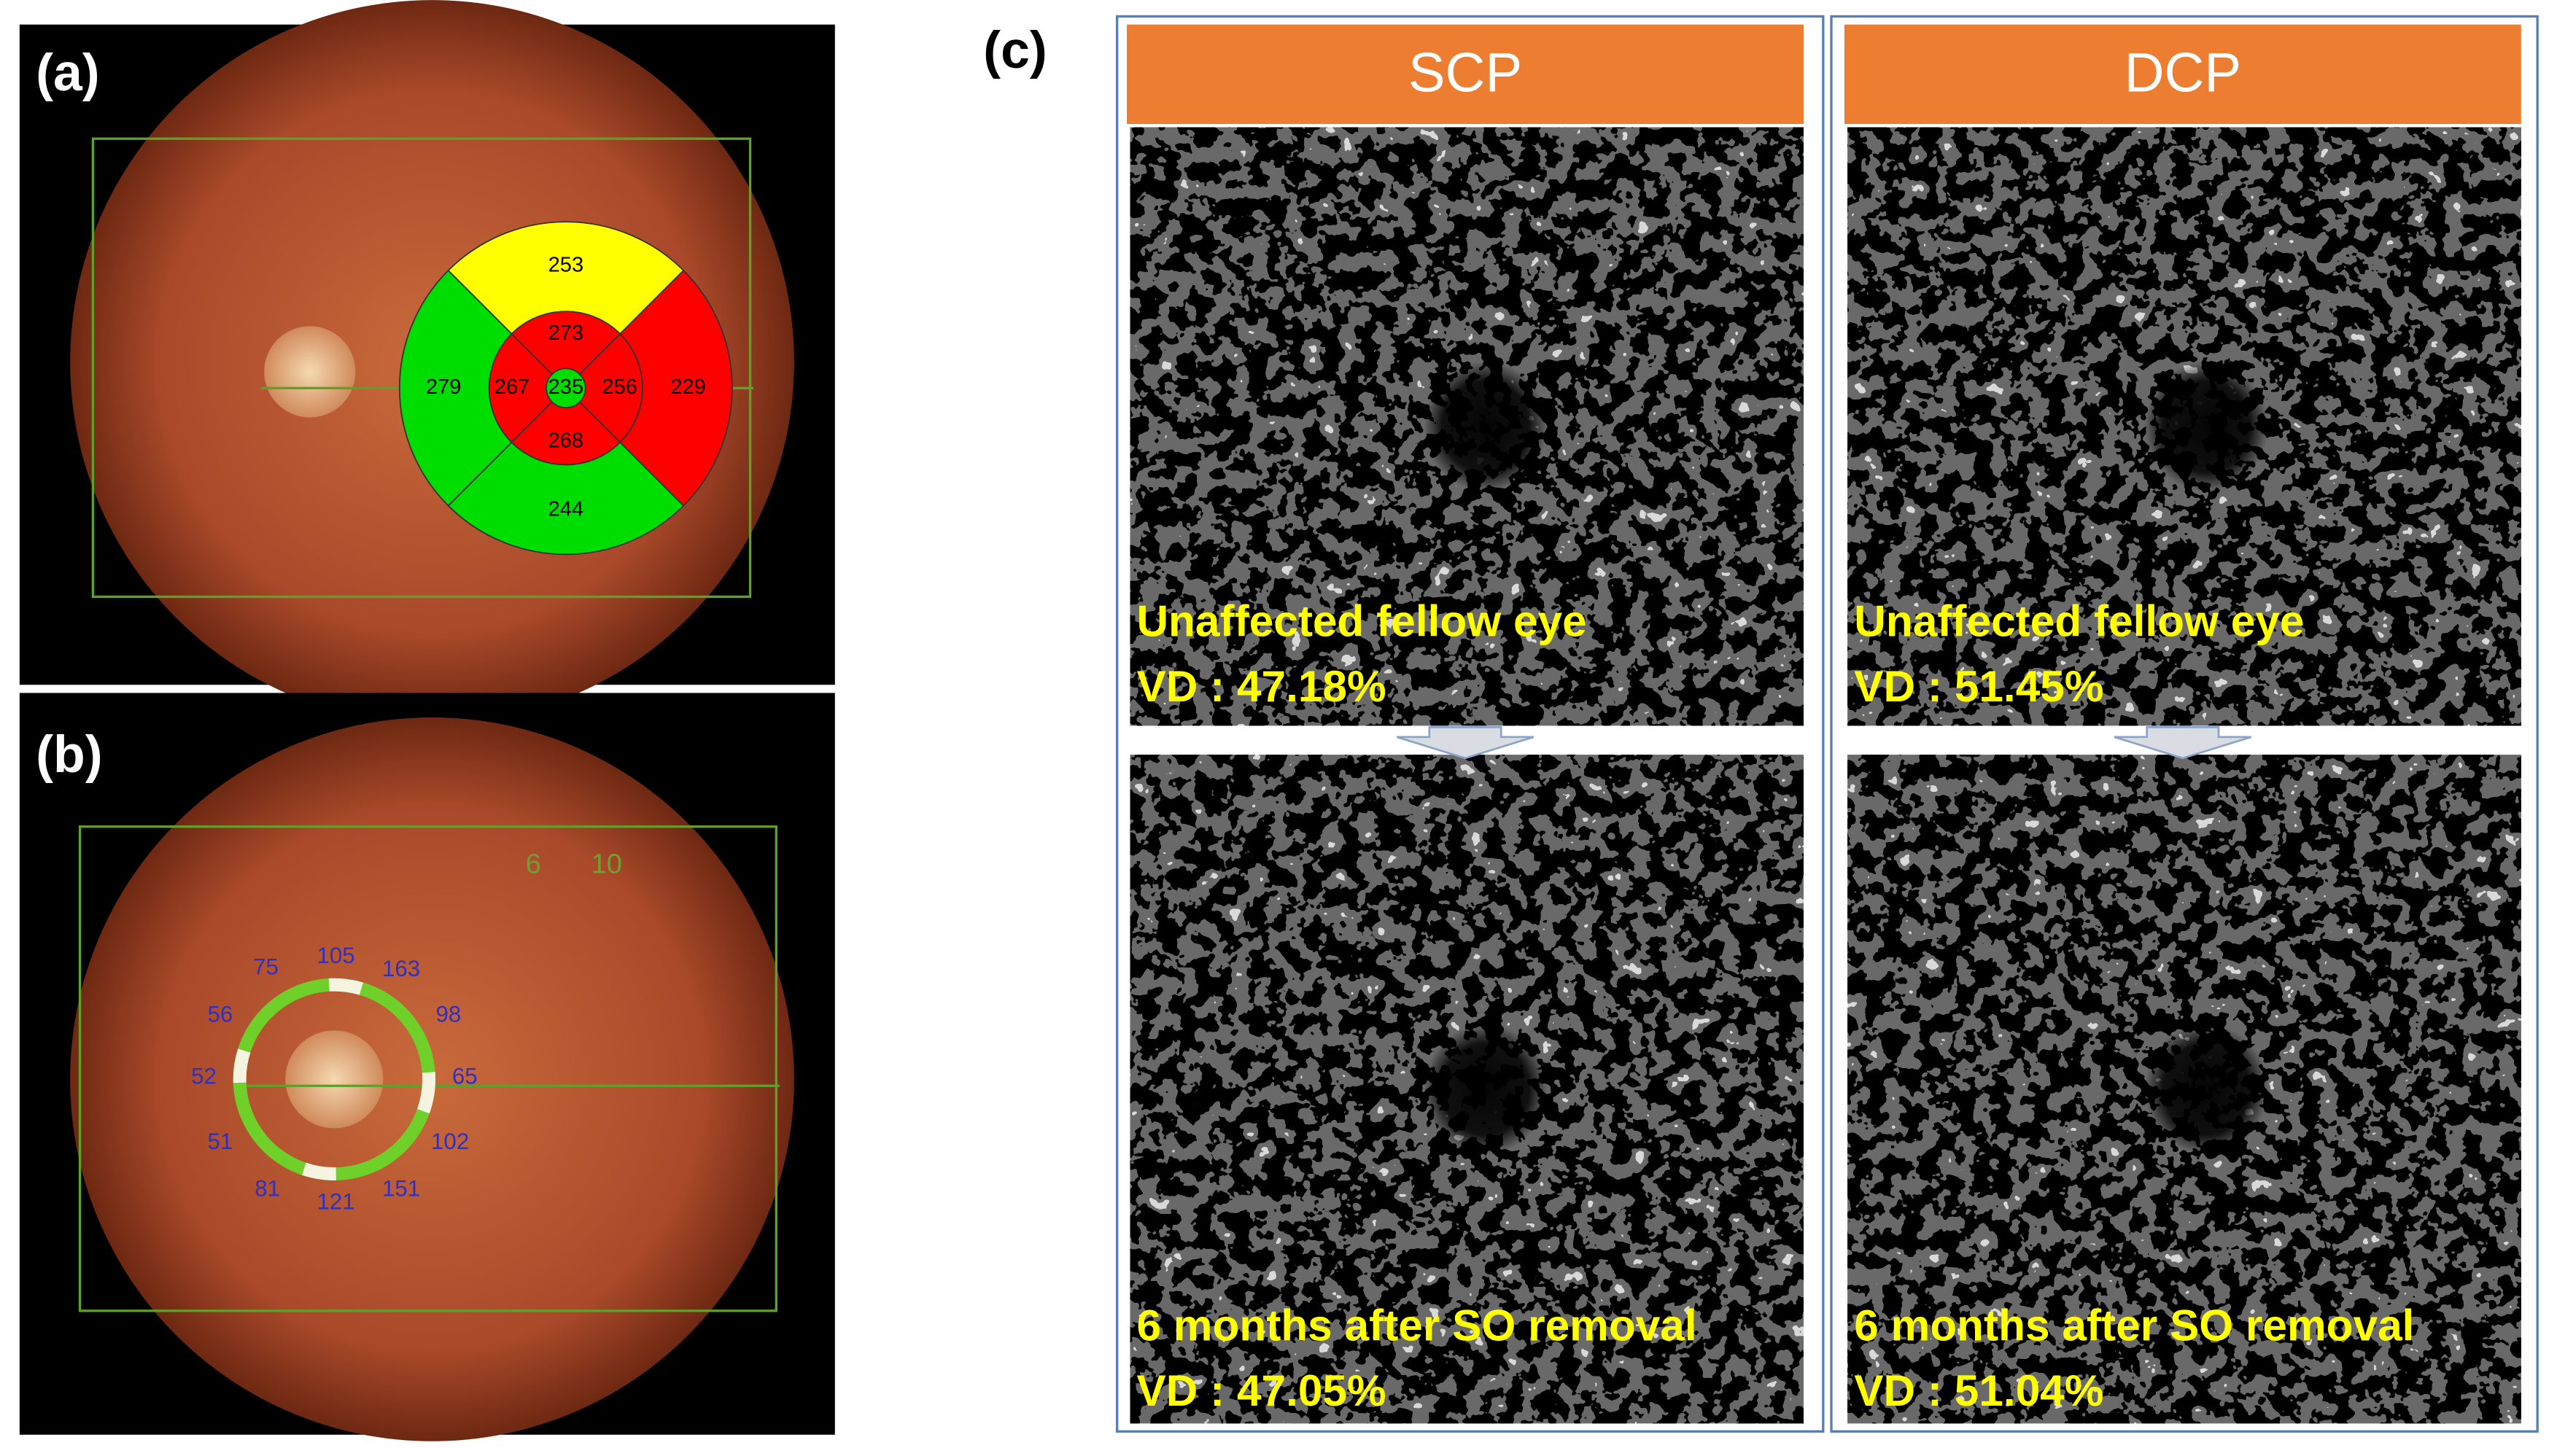 Image resolution: width=2557 pixels, height=1456 pixels. Describe the element at coordinates (688, 387) in the screenshot. I see `etdrs-value: 229` at that location.